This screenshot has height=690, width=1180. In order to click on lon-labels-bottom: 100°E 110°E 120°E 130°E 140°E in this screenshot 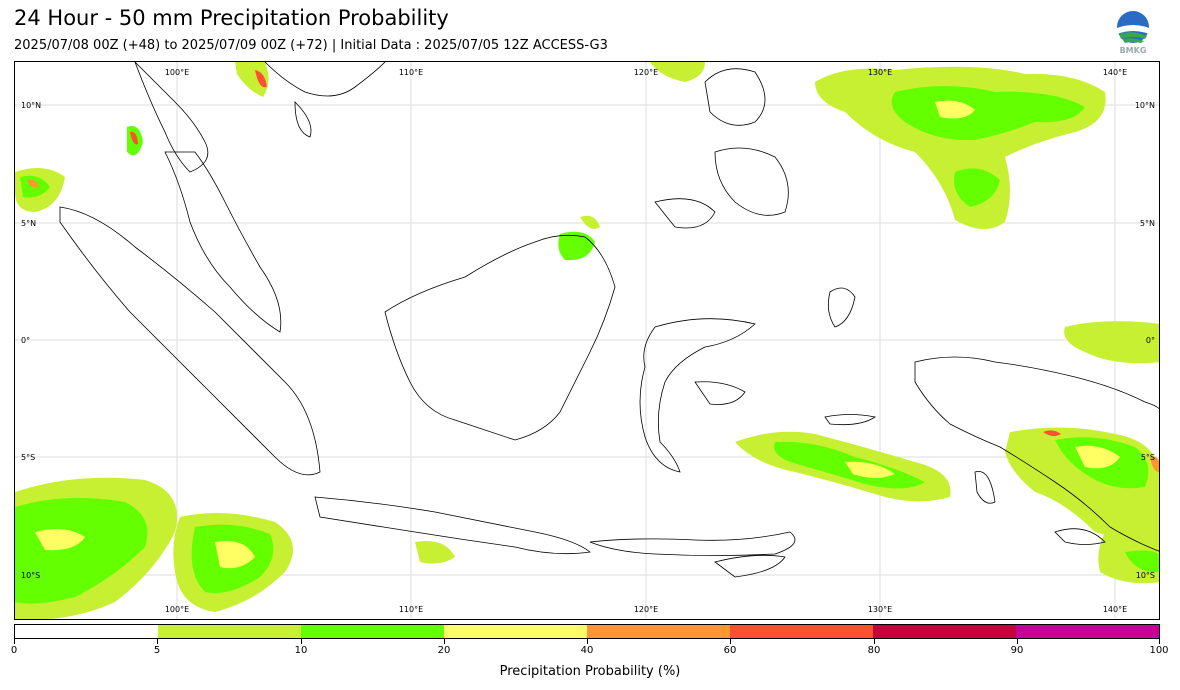, I will do `click(646, 609)`.